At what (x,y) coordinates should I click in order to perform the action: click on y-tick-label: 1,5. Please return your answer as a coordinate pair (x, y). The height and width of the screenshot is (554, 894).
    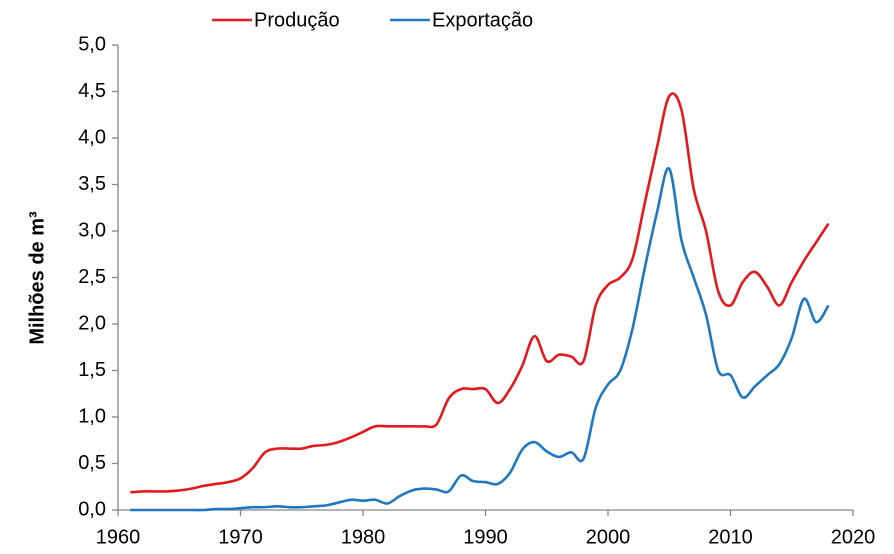
    Looking at the image, I should click on (92, 370).